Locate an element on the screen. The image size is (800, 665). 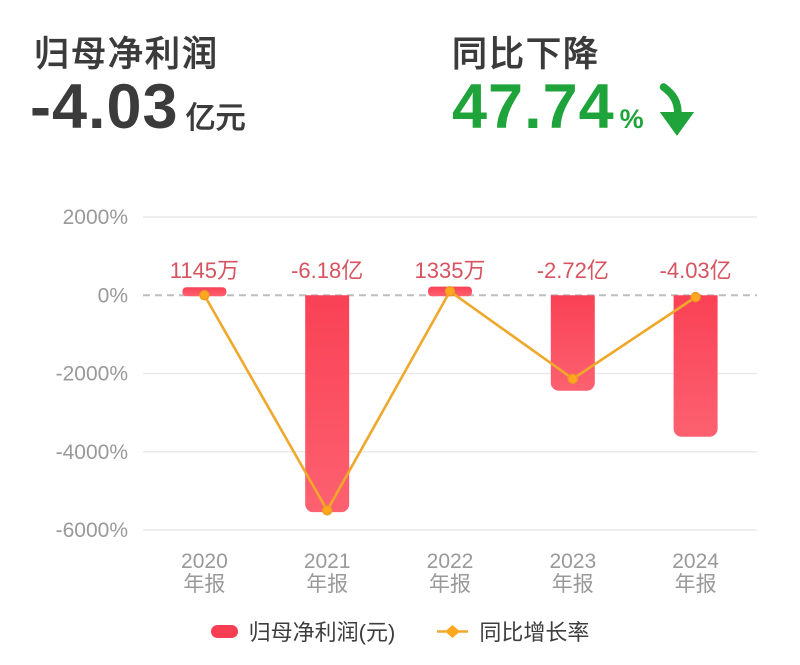
x-tick-label-2021: 2021 年报 is located at coordinates (327, 573).